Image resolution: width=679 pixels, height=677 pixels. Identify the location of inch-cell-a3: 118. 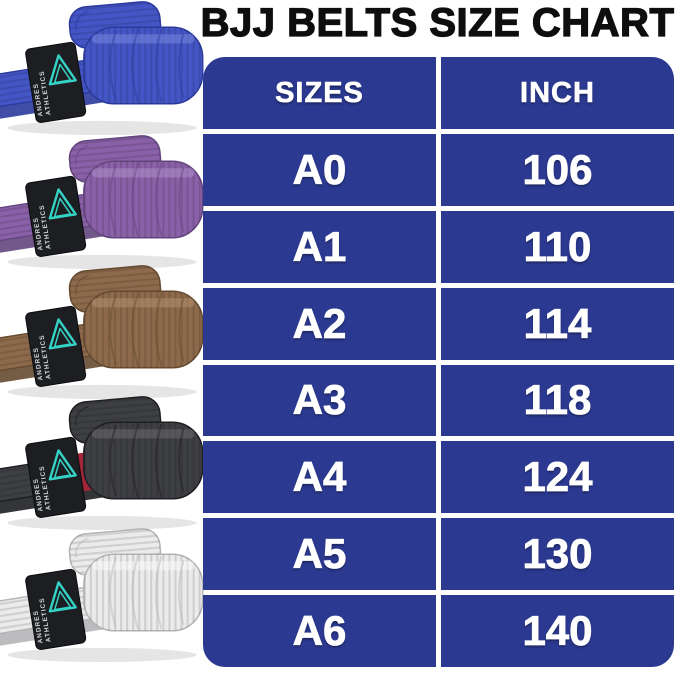
(557, 400).